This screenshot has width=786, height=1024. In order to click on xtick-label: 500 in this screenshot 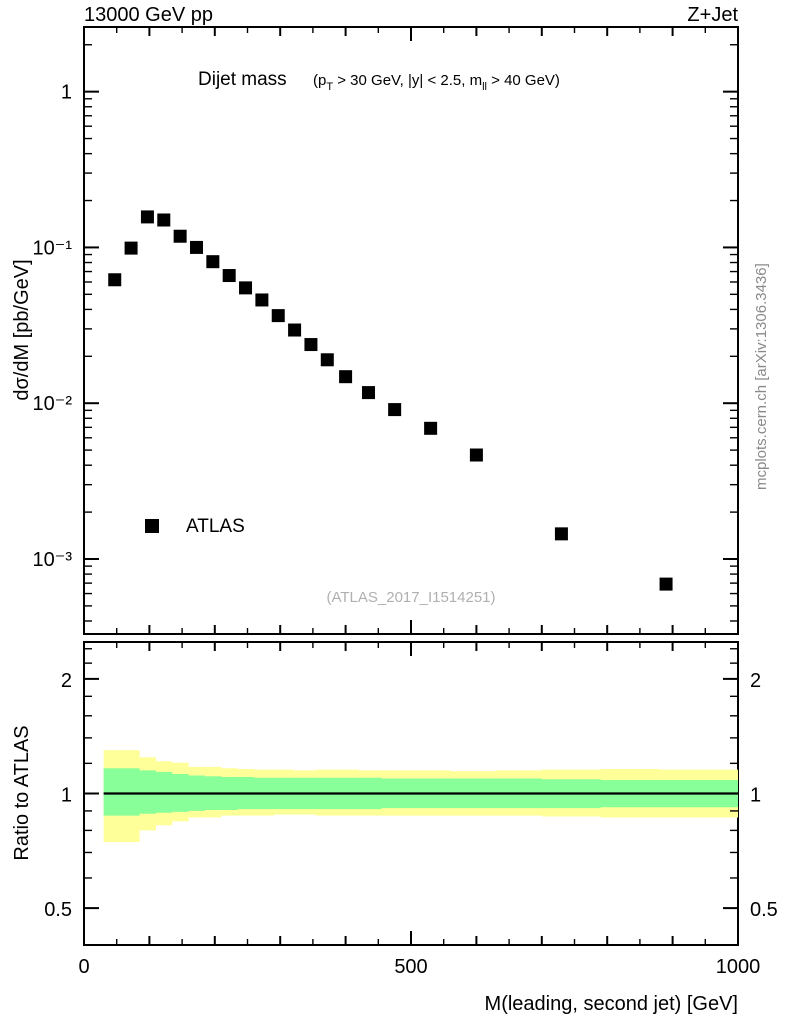, I will do `click(410, 967)`.